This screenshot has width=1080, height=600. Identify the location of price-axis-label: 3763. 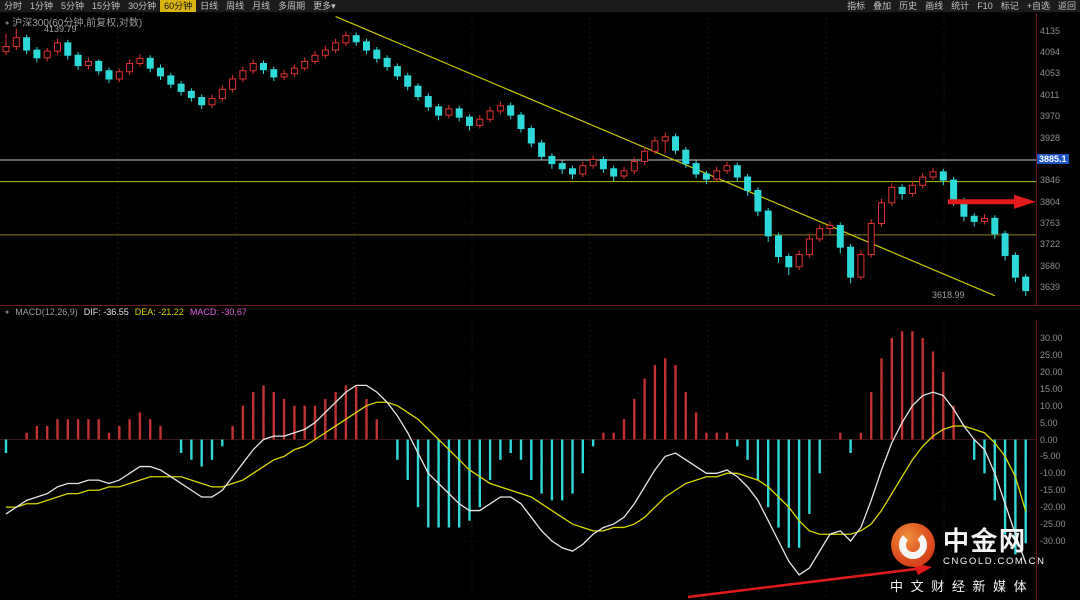
(1050, 222).